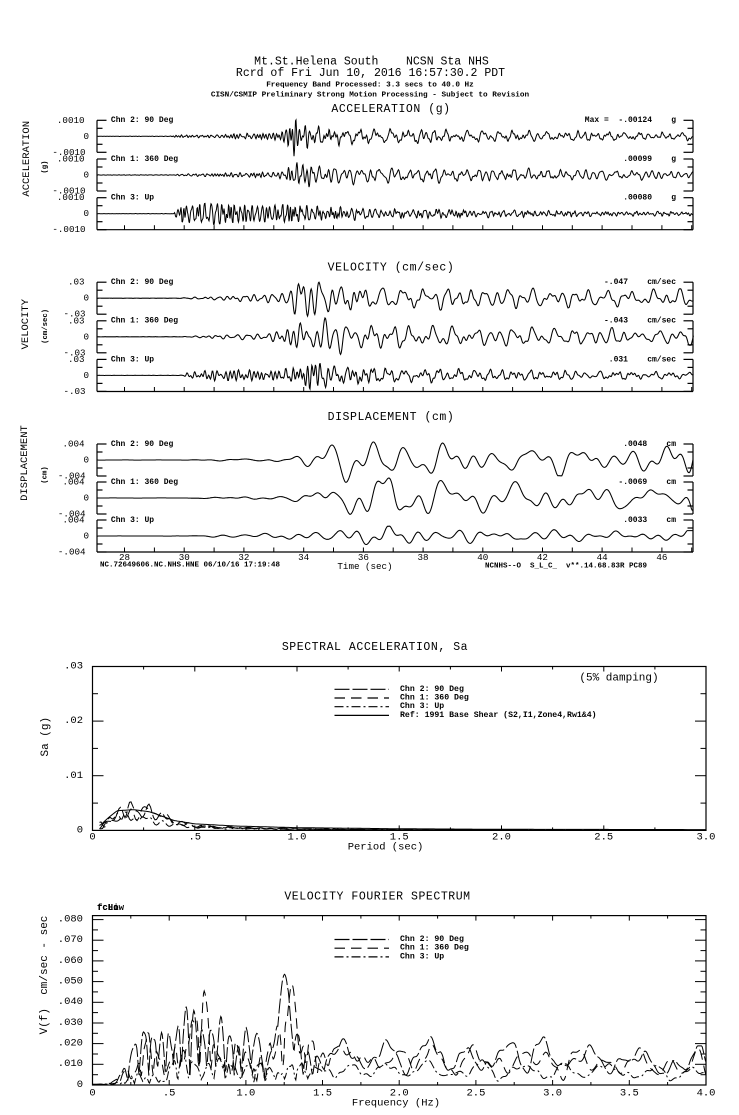  What do you see at coordinates (649, 159) in the screenshot?
I see `svg-text: .00099 g` at bounding box center [649, 159].